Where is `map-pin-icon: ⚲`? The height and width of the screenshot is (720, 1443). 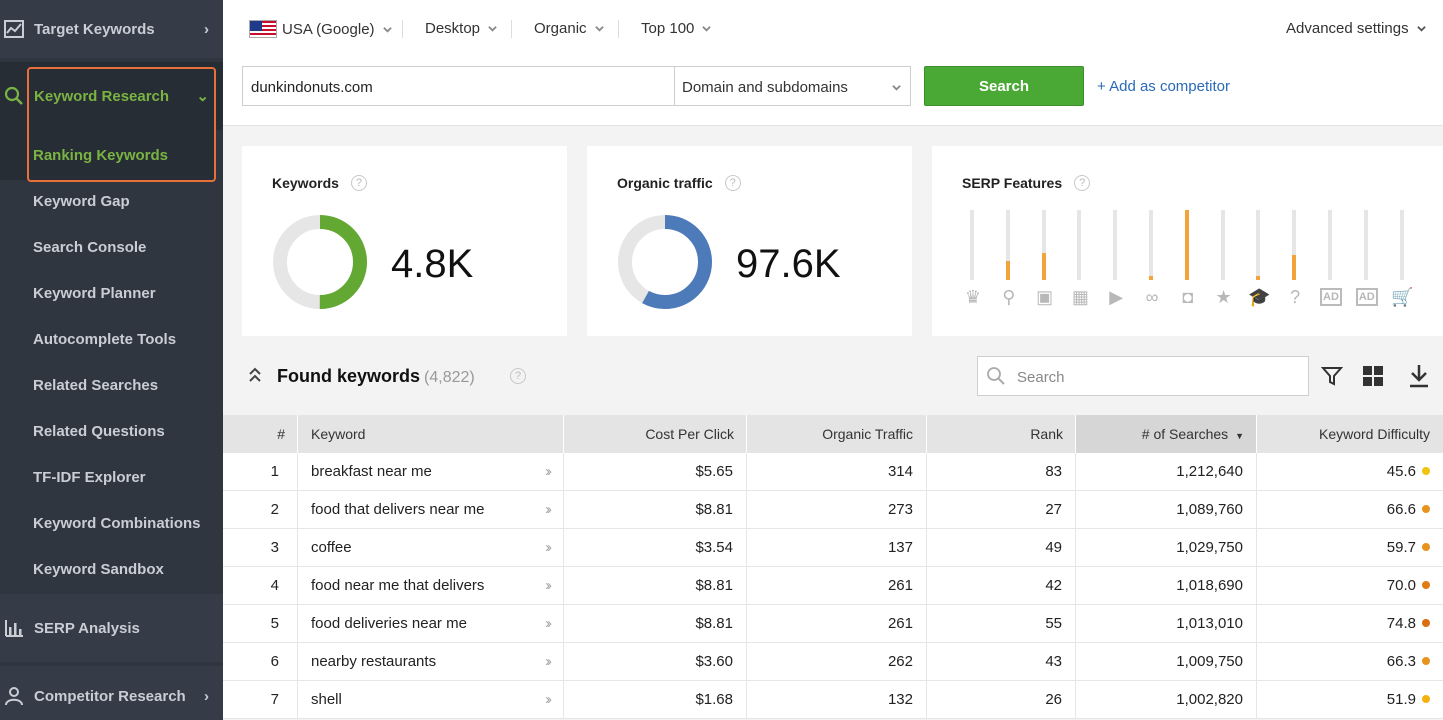
map-pin-icon: ⚲ is located at coordinates (1009, 296).